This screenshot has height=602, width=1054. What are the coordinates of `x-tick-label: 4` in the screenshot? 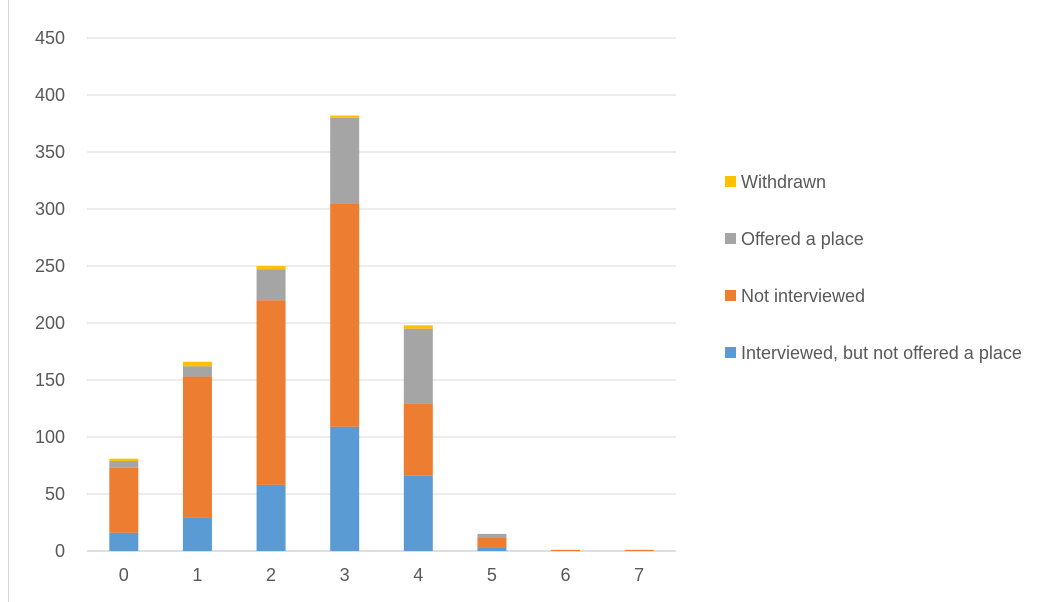 It's located at (418, 575).